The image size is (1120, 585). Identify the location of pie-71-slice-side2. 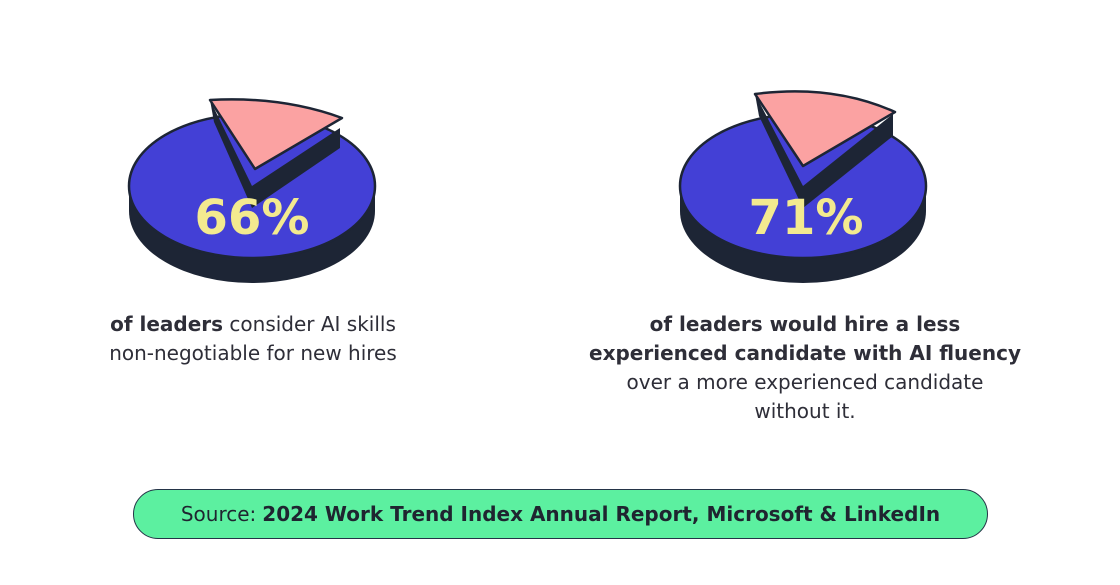
(848, 161).